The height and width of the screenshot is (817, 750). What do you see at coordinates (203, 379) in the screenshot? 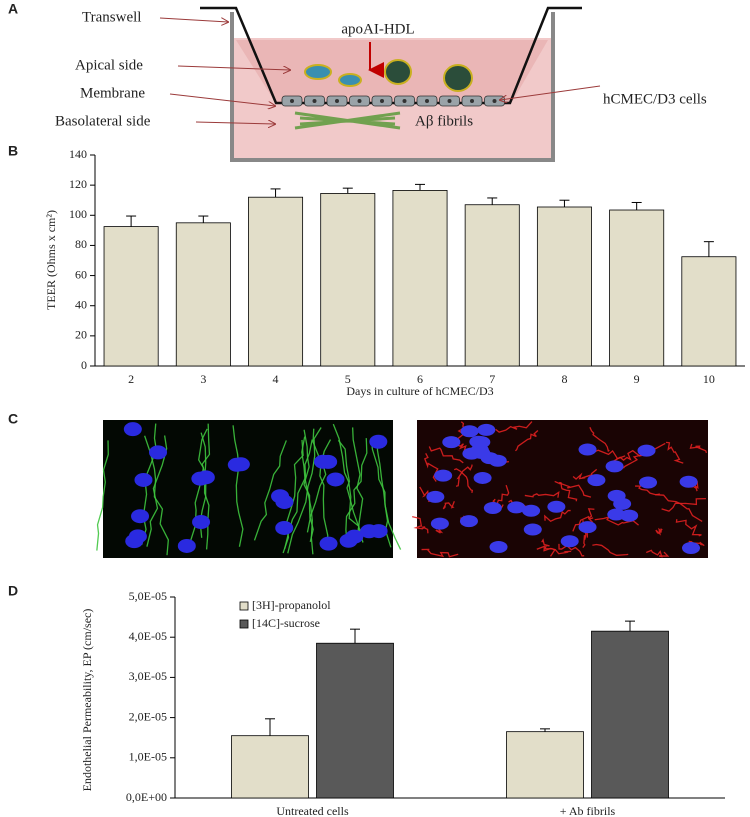
I see `x-tick-label: 3` at bounding box center [203, 379].